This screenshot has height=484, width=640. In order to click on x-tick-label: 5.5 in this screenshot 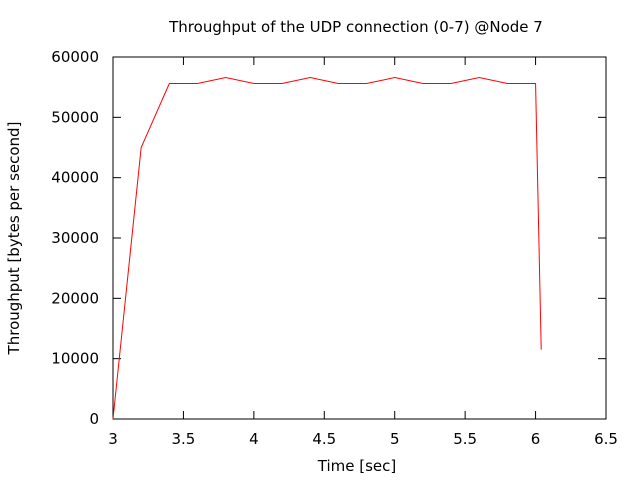, I will do `click(465, 439)`.